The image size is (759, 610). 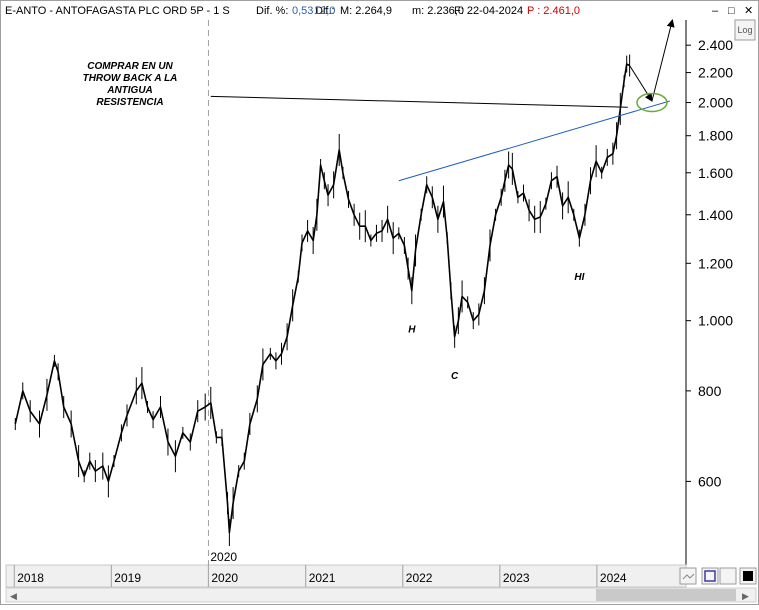 I want to click on window-controls: – □ ✕, so click(x=732, y=11).